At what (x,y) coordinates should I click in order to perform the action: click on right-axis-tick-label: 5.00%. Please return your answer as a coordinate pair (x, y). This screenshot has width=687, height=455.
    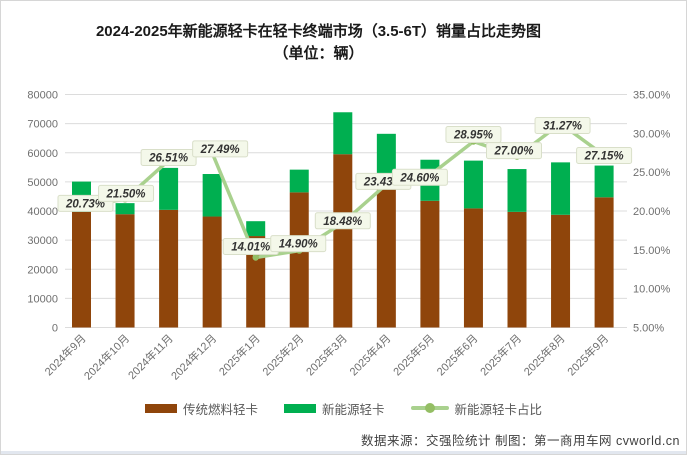
    Looking at the image, I should click on (648, 329).